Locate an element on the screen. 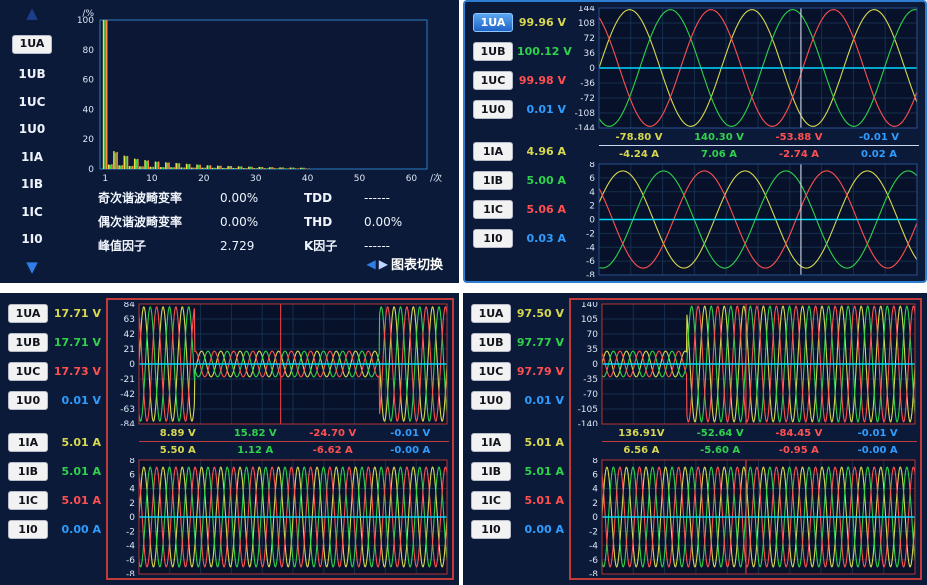  channel-label-1ub: 1UB is located at coordinates (32, 74).